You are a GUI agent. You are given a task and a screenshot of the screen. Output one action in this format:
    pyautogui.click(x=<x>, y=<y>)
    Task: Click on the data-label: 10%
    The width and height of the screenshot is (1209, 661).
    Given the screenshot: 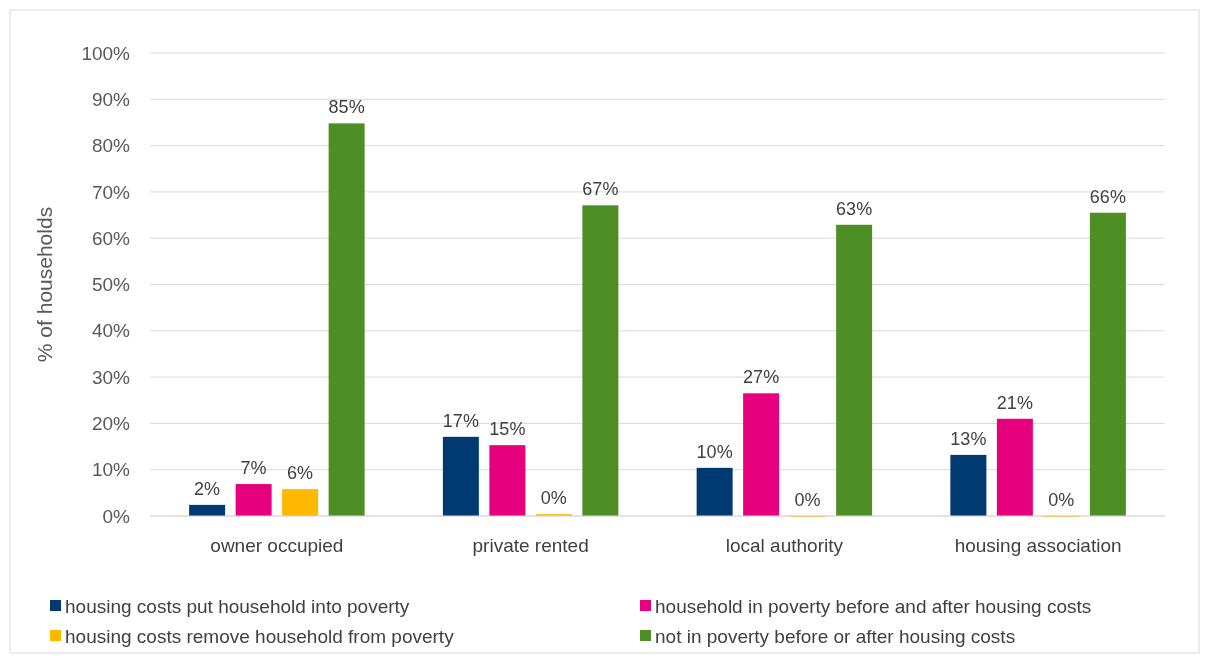 What is the action you would take?
    pyautogui.click(x=714, y=451)
    